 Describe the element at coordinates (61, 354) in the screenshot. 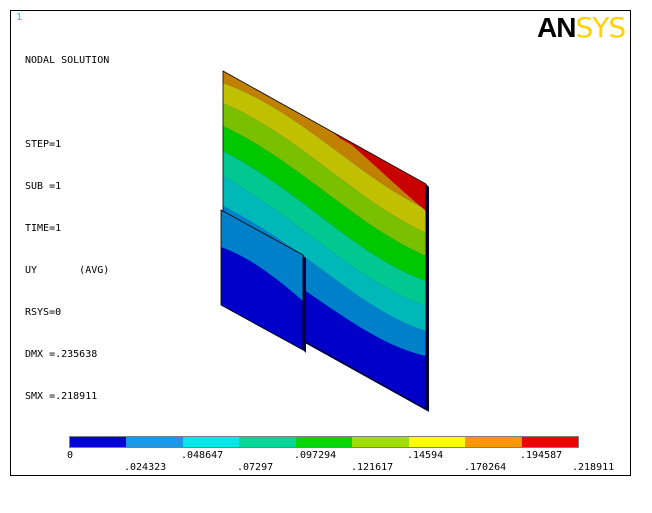

I see `info-dmx: DMX =.235638` at that location.